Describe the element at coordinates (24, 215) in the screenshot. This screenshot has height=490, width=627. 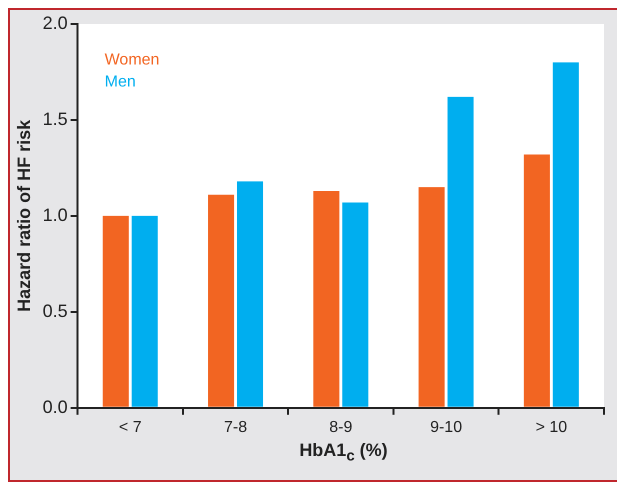
I see `y-axis-title: Hazard ratio of HF risk` at that location.